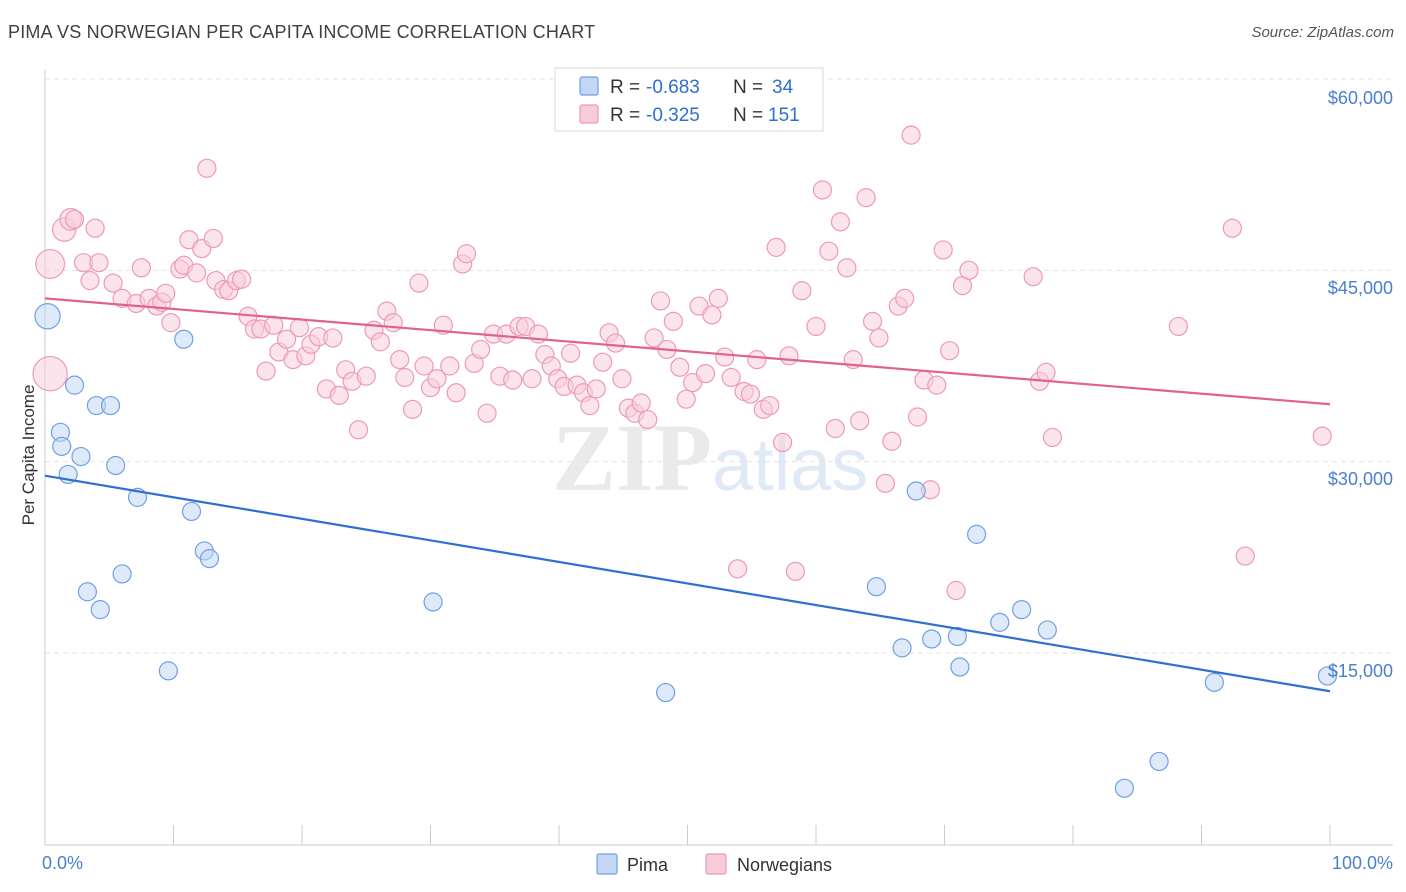  Describe the element at coordinates (705, 115) in the screenshot. I see `svg-text:R = -0.325 N =: R = -0.325 N = 151` at that location.